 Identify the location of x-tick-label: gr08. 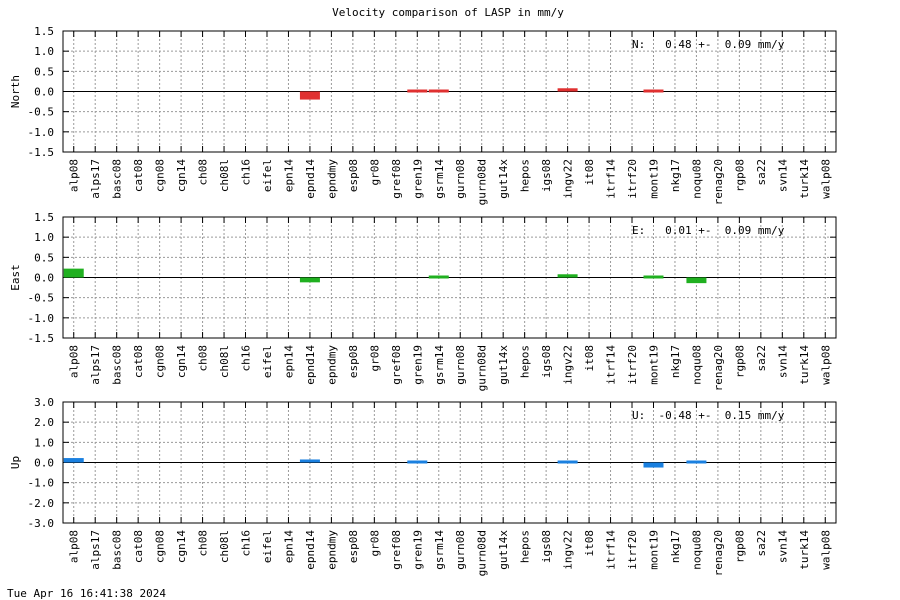
(374, 543).